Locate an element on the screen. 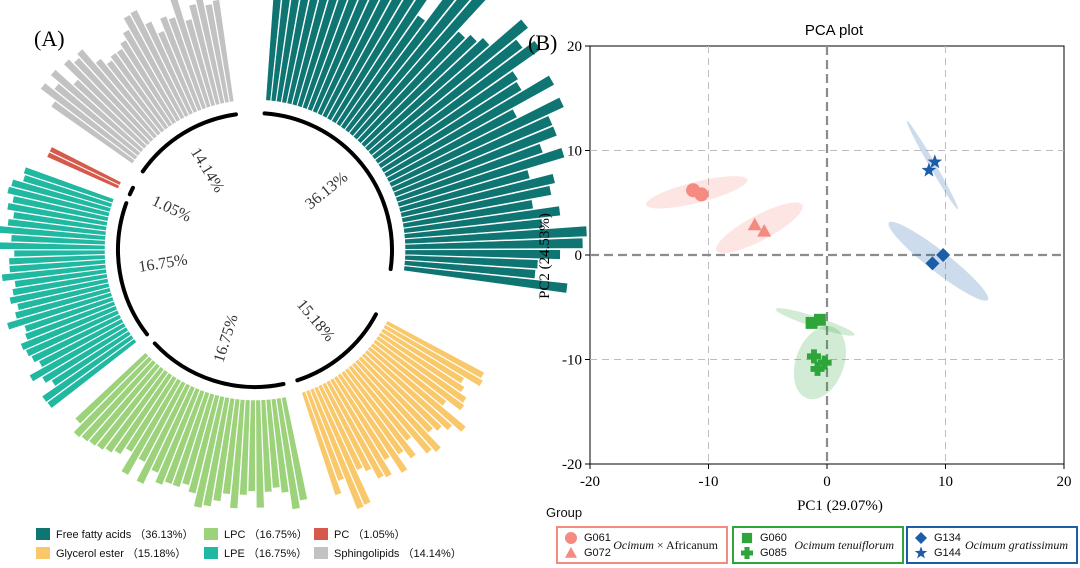 The image size is (1080, 568). legend-item-sphingolipids: Sphingolipids （14.14%） is located at coordinates (388, 553).